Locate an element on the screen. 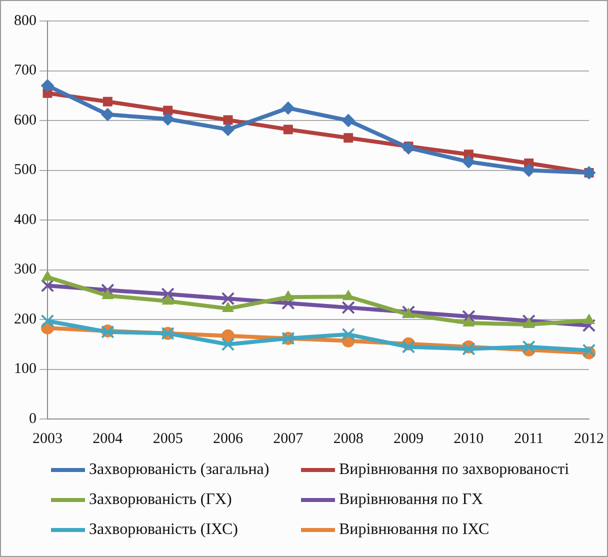 The height and width of the screenshot is (557, 608). x-tick-label: 2008 is located at coordinates (348, 438).